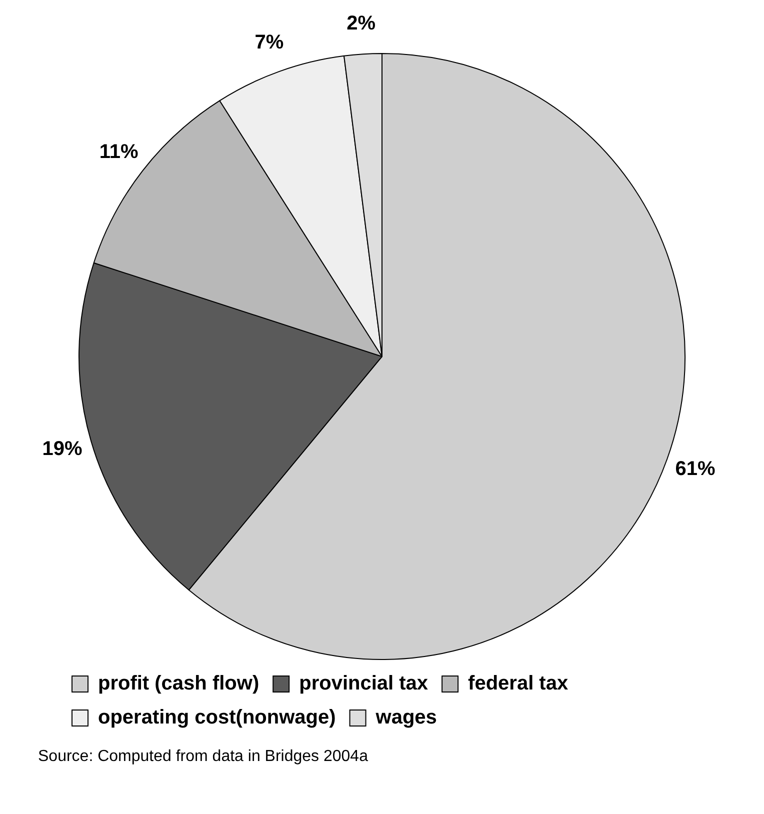 The image size is (764, 814). Describe the element at coordinates (363, 683) in the screenshot. I see `legend-label: provincial tax` at that location.